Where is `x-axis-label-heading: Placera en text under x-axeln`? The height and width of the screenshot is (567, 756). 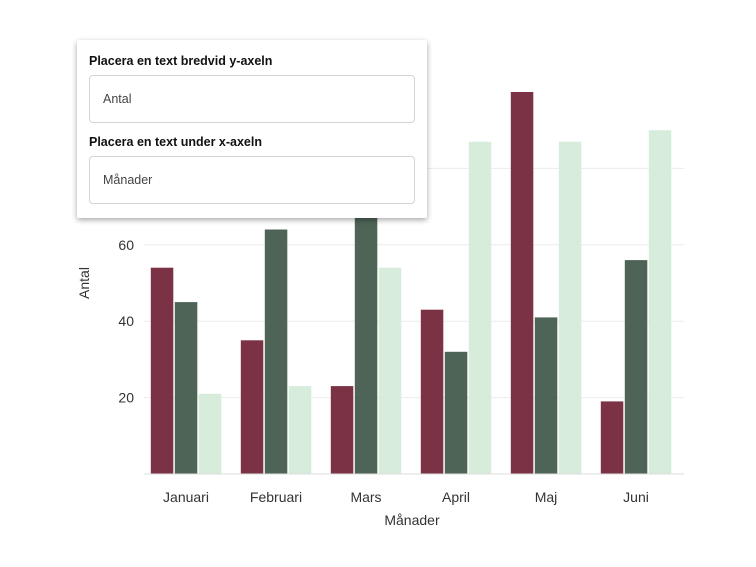 x-axis-label-heading: Placera en text under x-axeln is located at coordinates (175, 142).